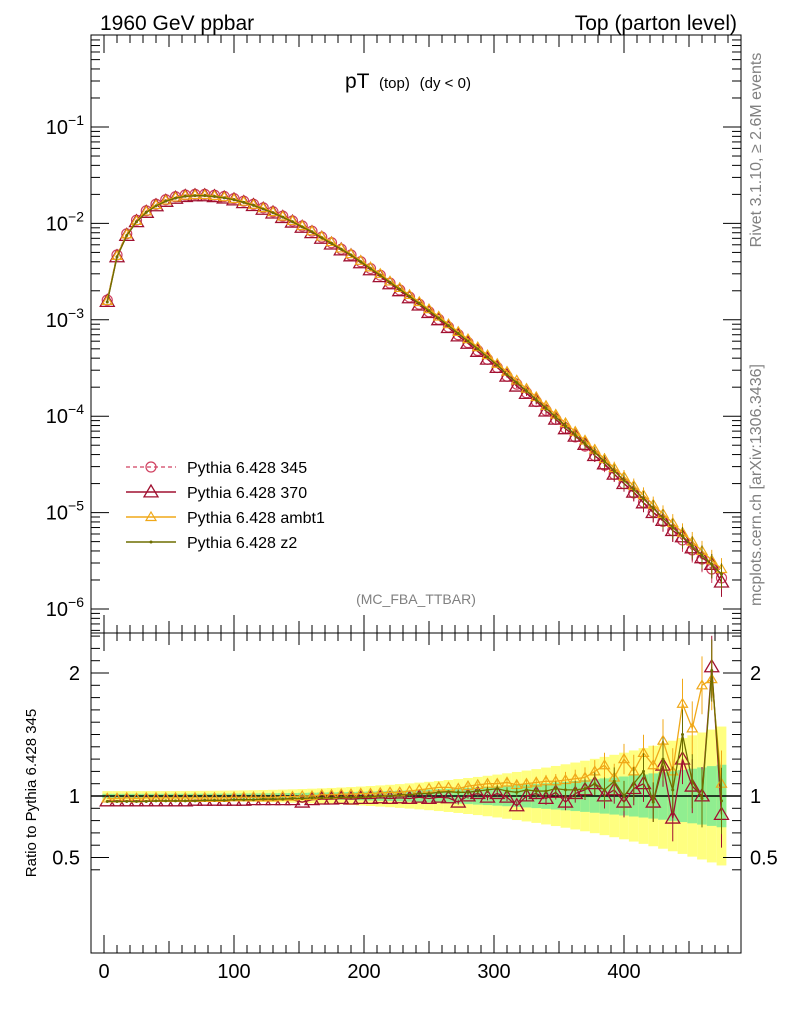 The height and width of the screenshot is (1024, 786). Describe the element at coordinates (65, 318) in the screenshot. I see `y-tick-label: 10⁻³` at that location.